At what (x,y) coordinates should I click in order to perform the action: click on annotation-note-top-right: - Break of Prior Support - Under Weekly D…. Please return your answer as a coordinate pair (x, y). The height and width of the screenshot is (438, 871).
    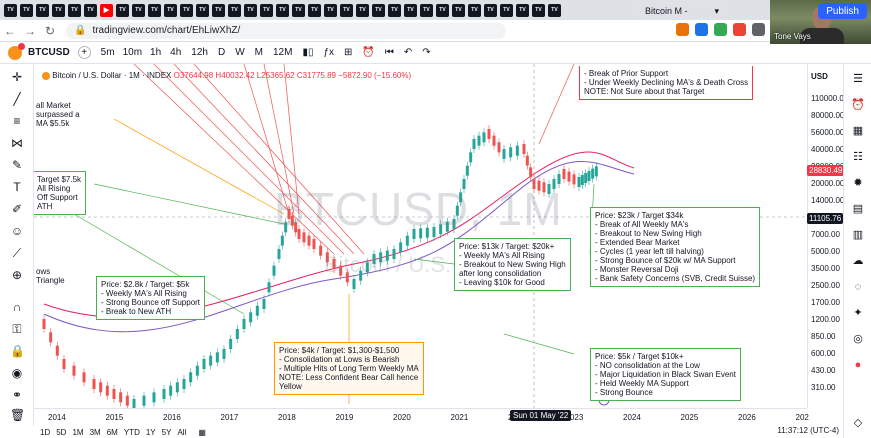
    Looking at the image, I should click on (666, 83).